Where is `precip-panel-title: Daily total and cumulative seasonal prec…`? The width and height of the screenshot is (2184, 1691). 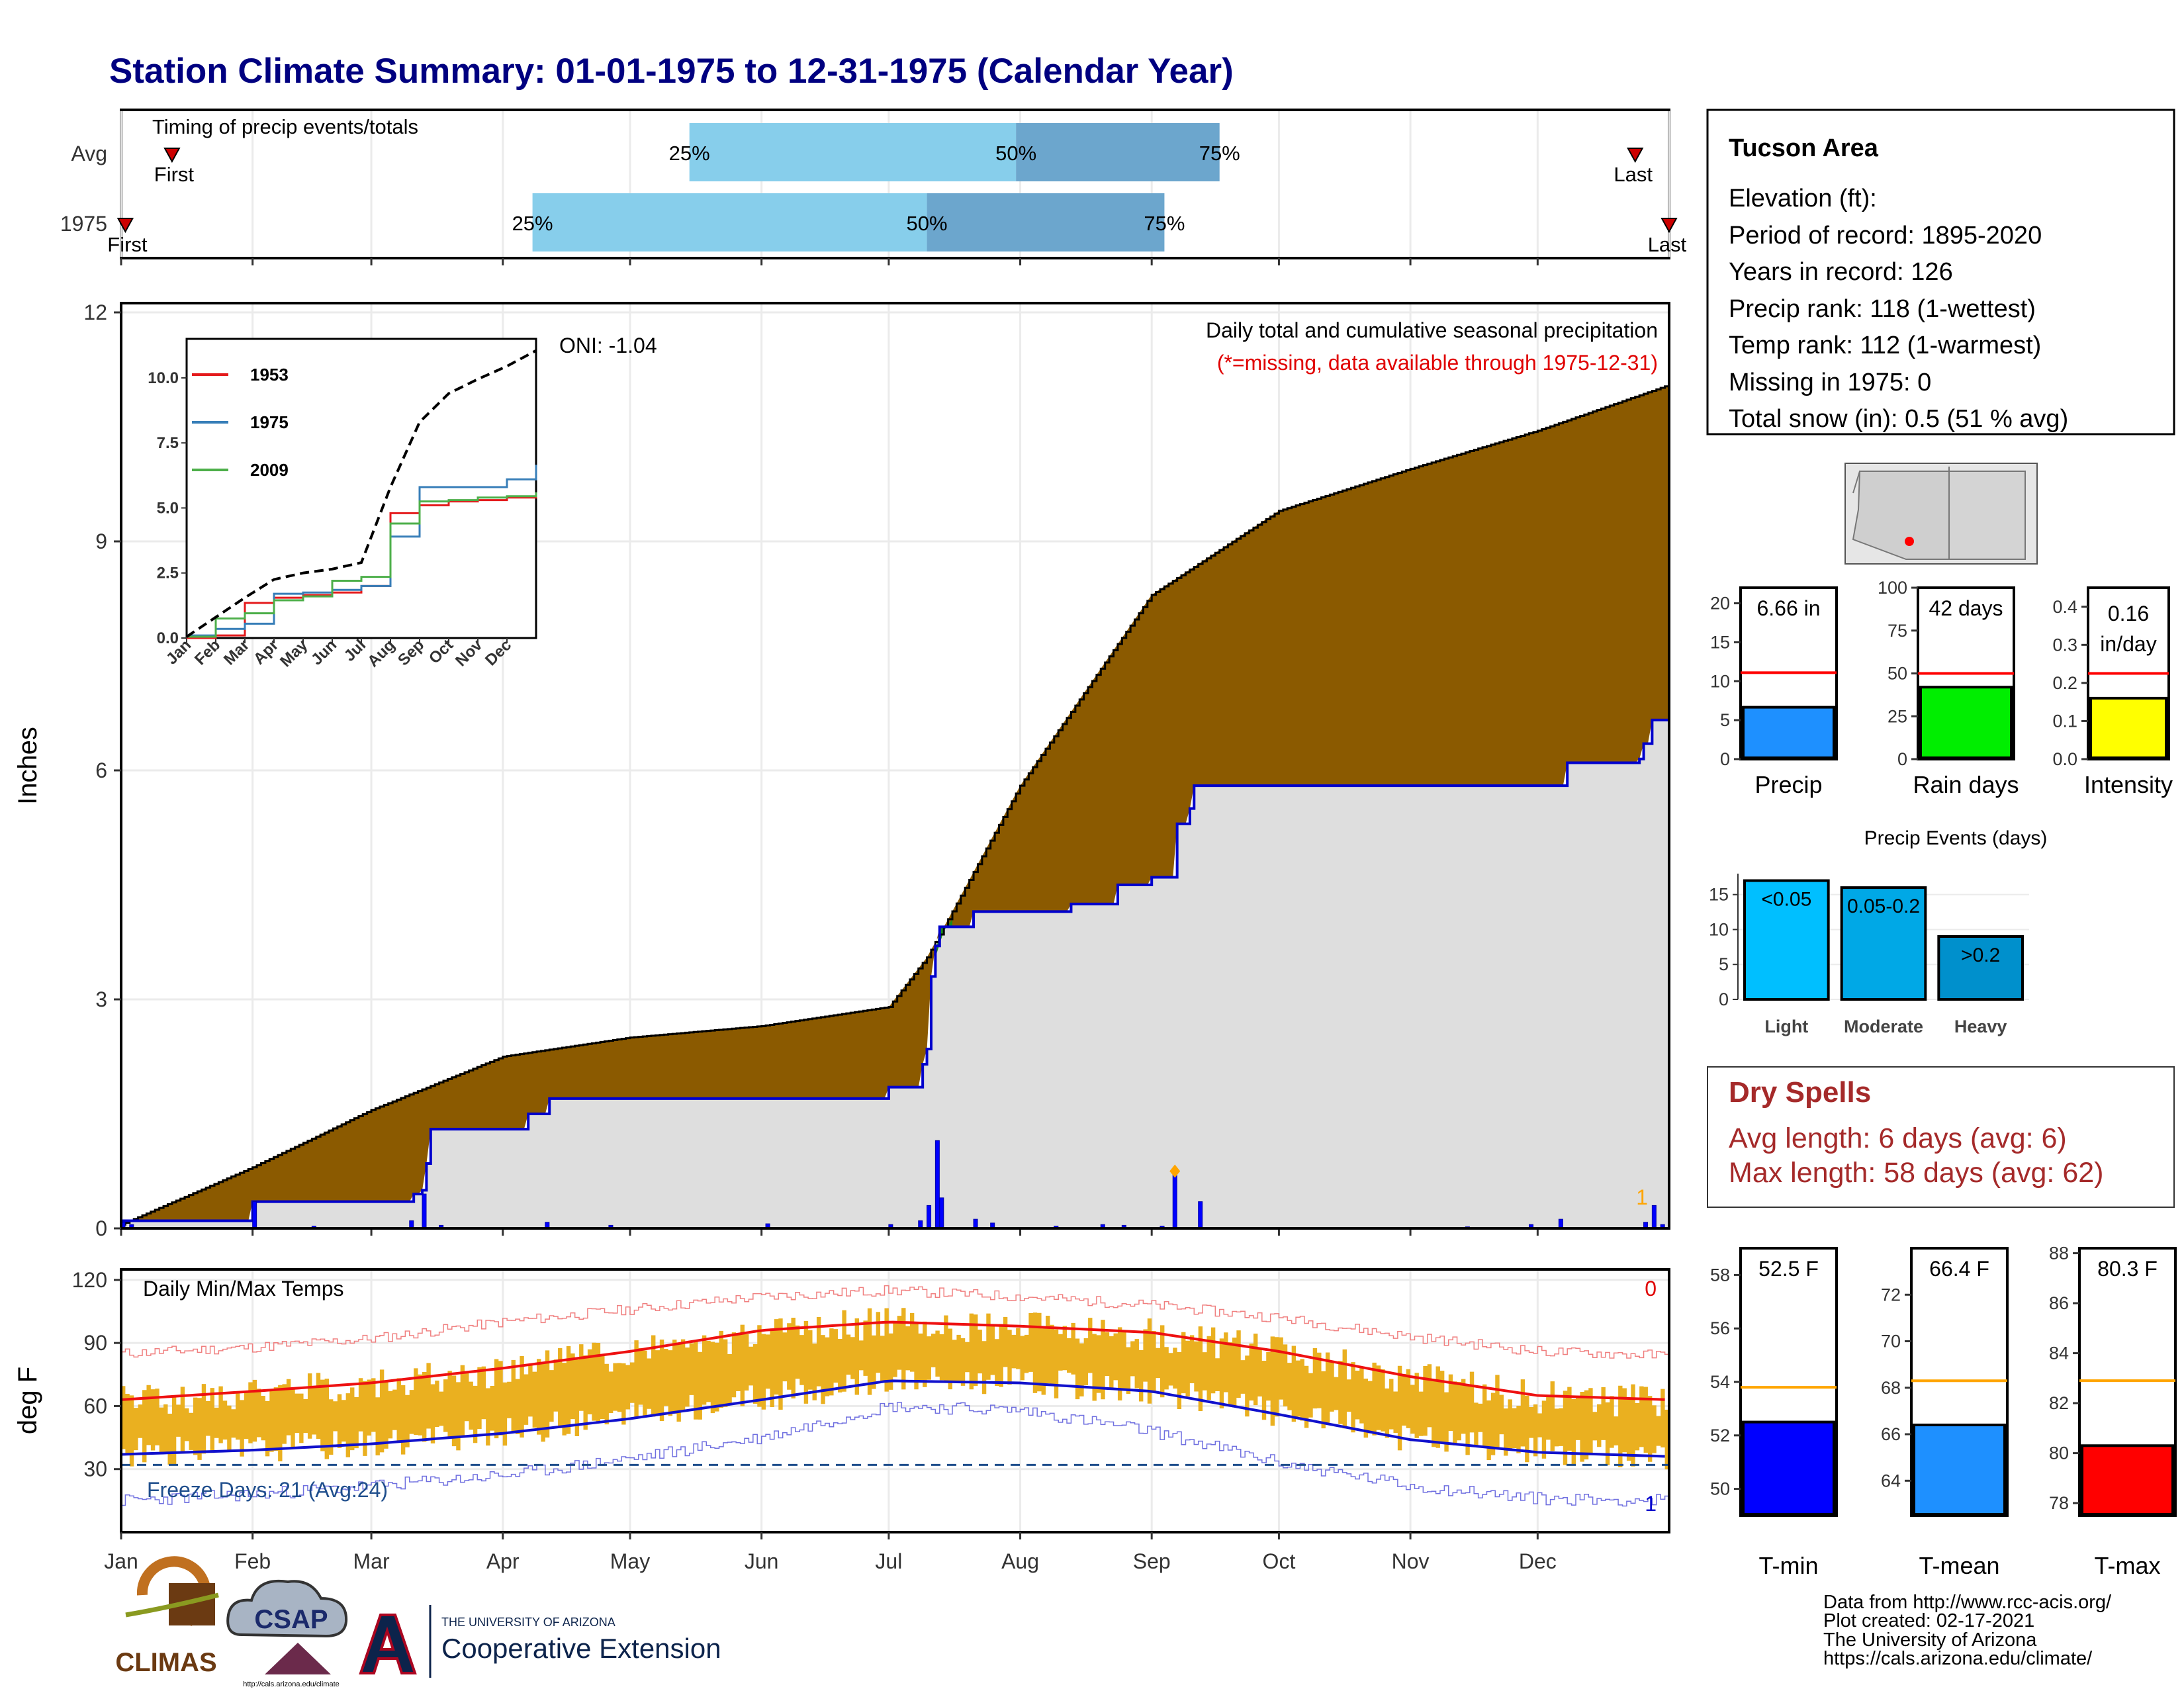
precip-panel-title: Daily total and cumulative seasonal prec… is located at coordinates (1432, 330).